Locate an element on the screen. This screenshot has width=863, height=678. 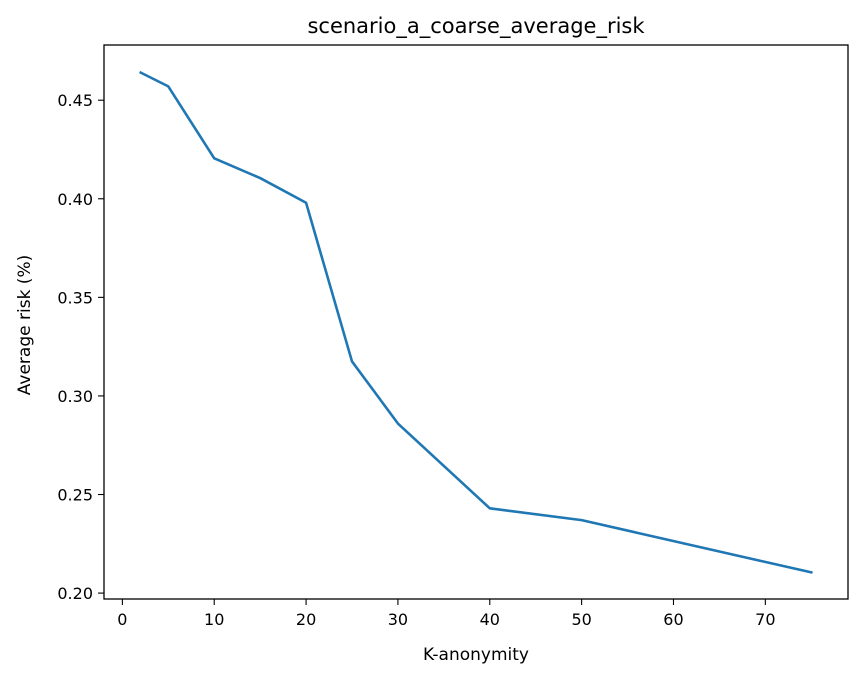
x-tick-label: 70 is located at coordinates (765, 619).